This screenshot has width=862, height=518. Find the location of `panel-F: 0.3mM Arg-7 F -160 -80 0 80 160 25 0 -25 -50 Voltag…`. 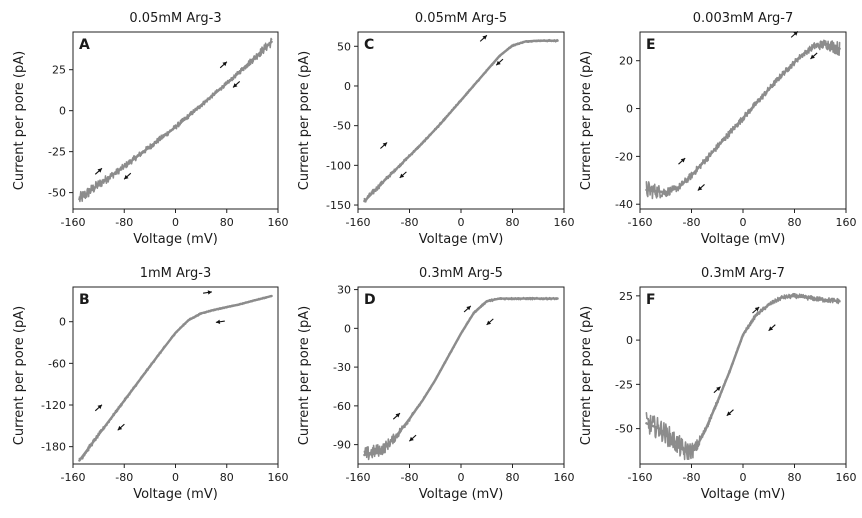

panel-F: 0.3mM Arg-7 F -160 -80 0 80 160 25 0 -25 -50 Voltag… is located at coordinates (718, 384).